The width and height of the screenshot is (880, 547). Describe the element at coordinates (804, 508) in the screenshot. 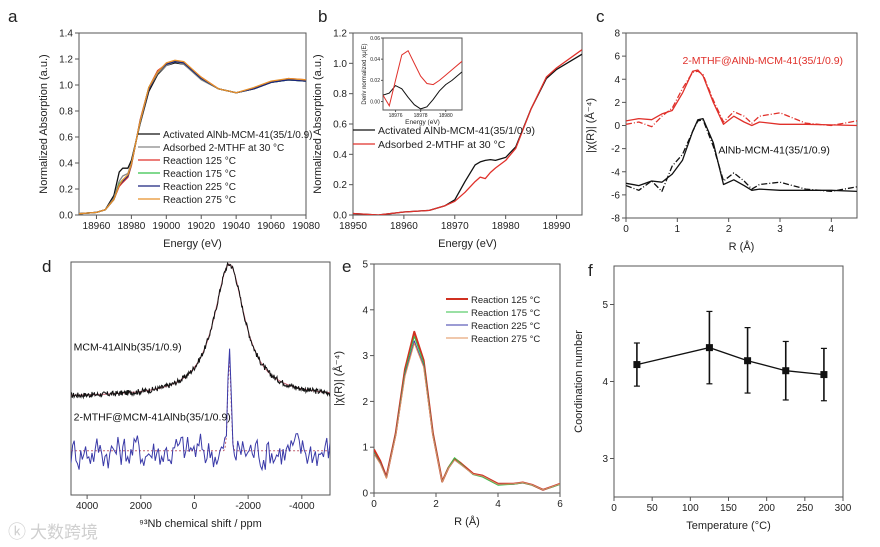

I see `x-tick-label: 250` at that location.